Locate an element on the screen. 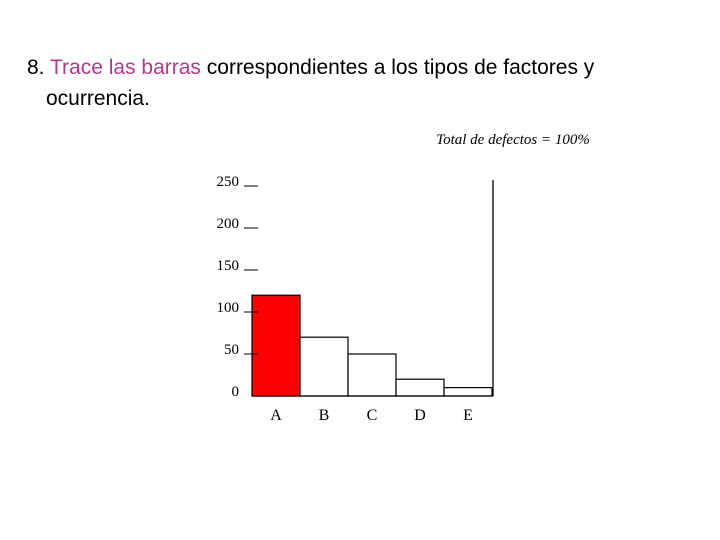  x-category-label: D is located at coordinates (420, 415).